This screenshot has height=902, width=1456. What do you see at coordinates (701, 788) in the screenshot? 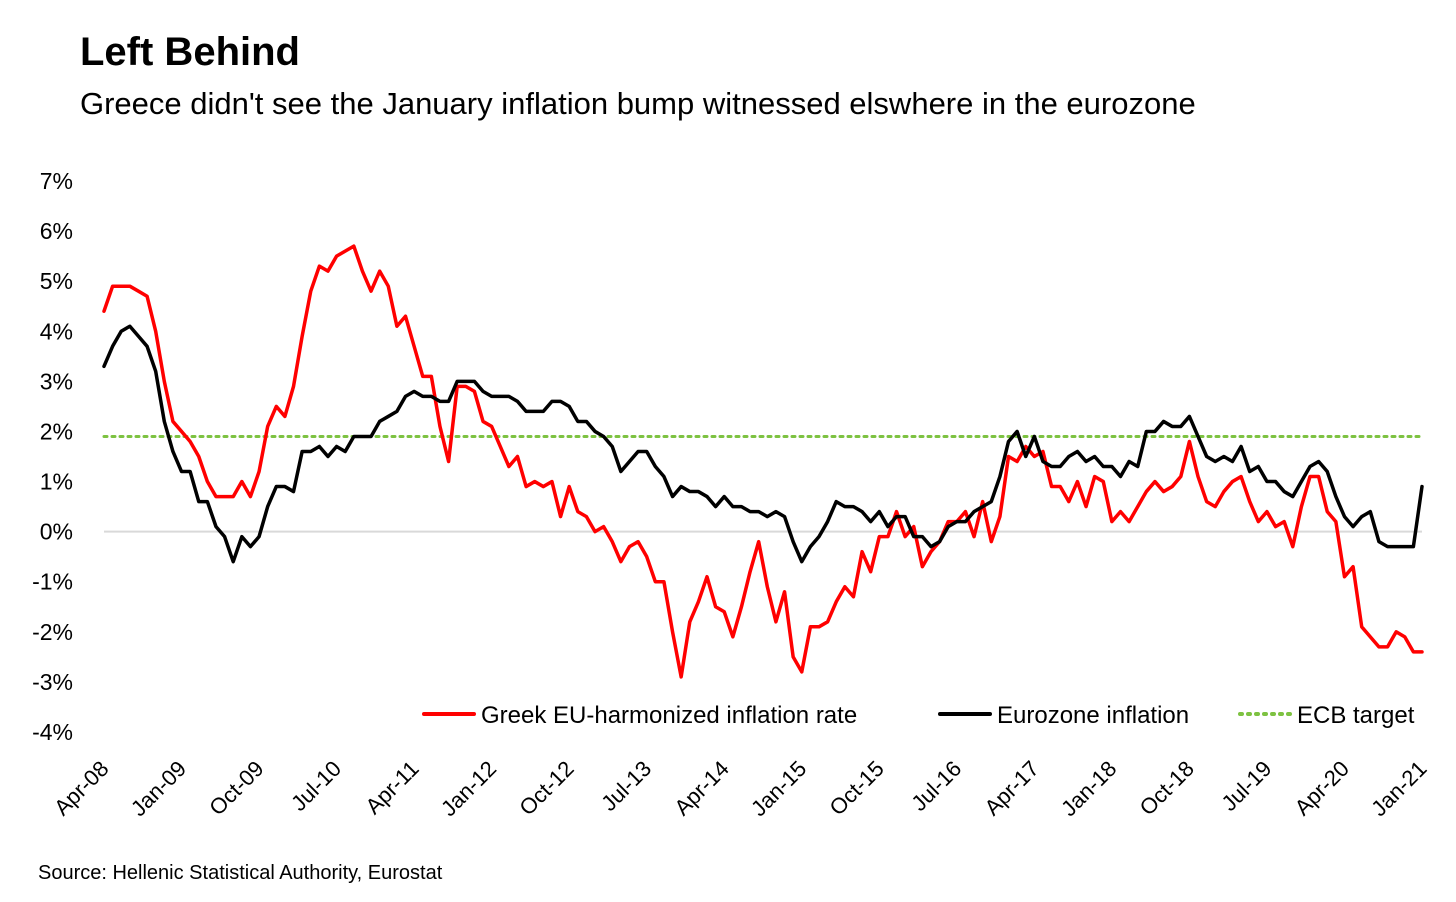
I see `x-tick-label: Apr-14` at bounding box center [701, 788].